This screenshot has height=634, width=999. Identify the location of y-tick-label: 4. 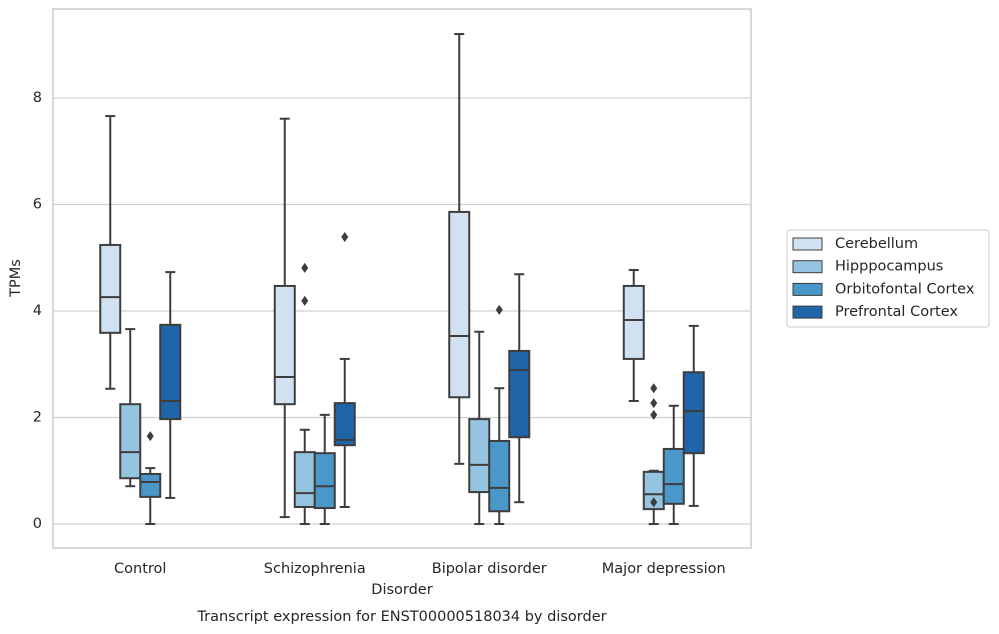
(37, 311).